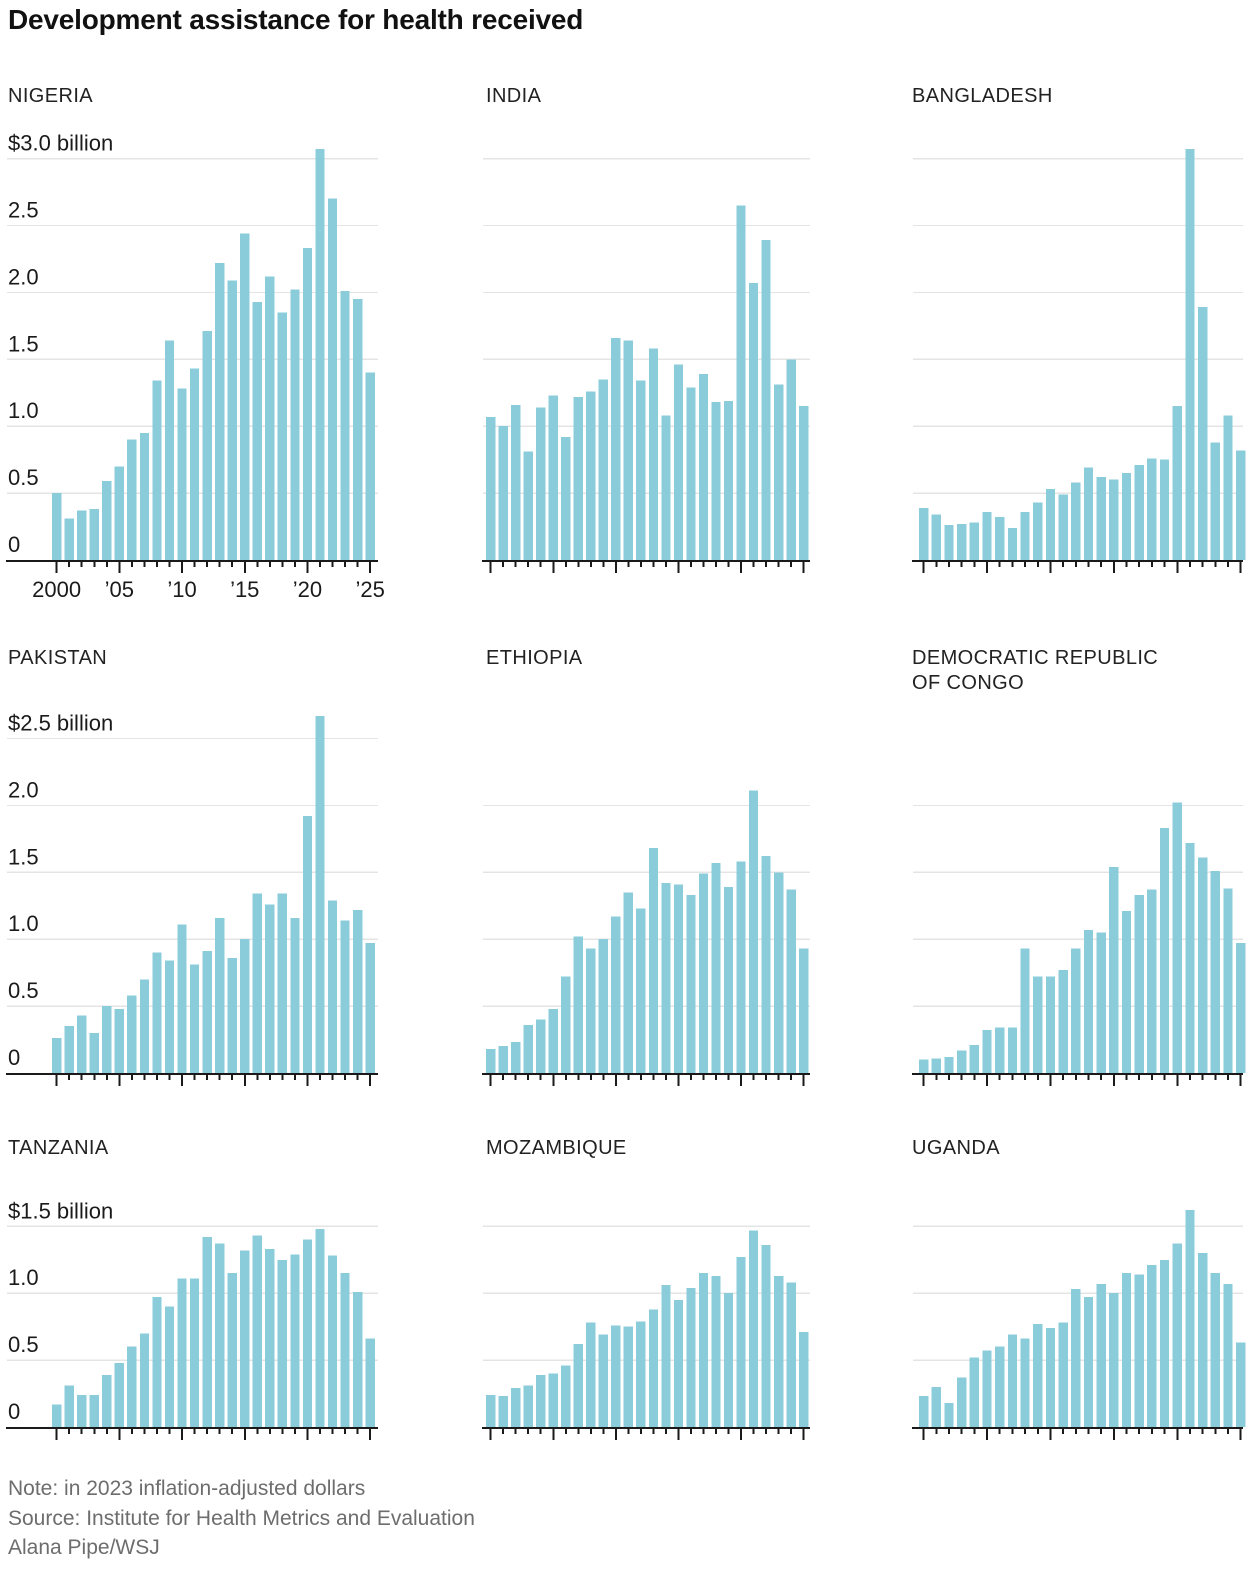 Image resolution: width=1252 pixels, height=1572 pixels. I want to click on x-axis-year-label: ’05, so click(119, 589).